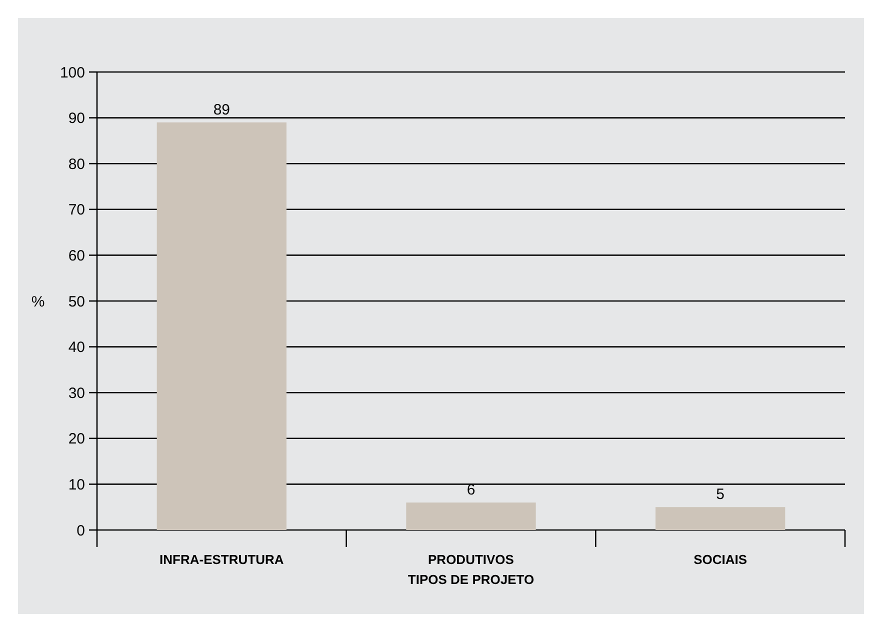  Describe the element at coordinates (76, 164) in the screenshot. I see `y-tick-label: 80` at that location.